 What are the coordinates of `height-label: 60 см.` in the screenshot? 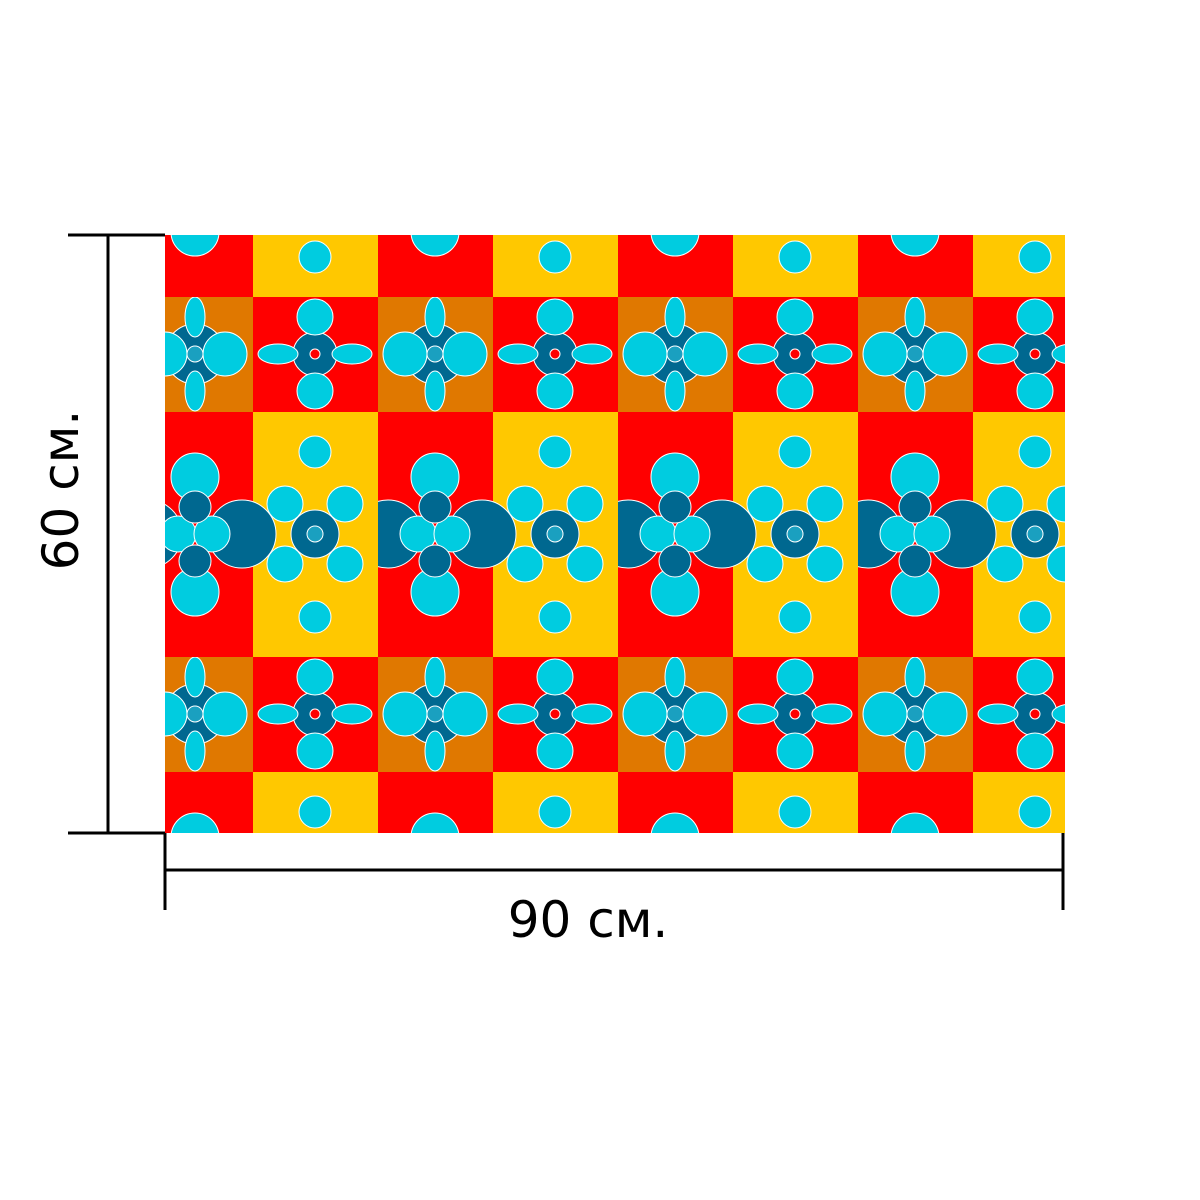 It's located at (61, 490).